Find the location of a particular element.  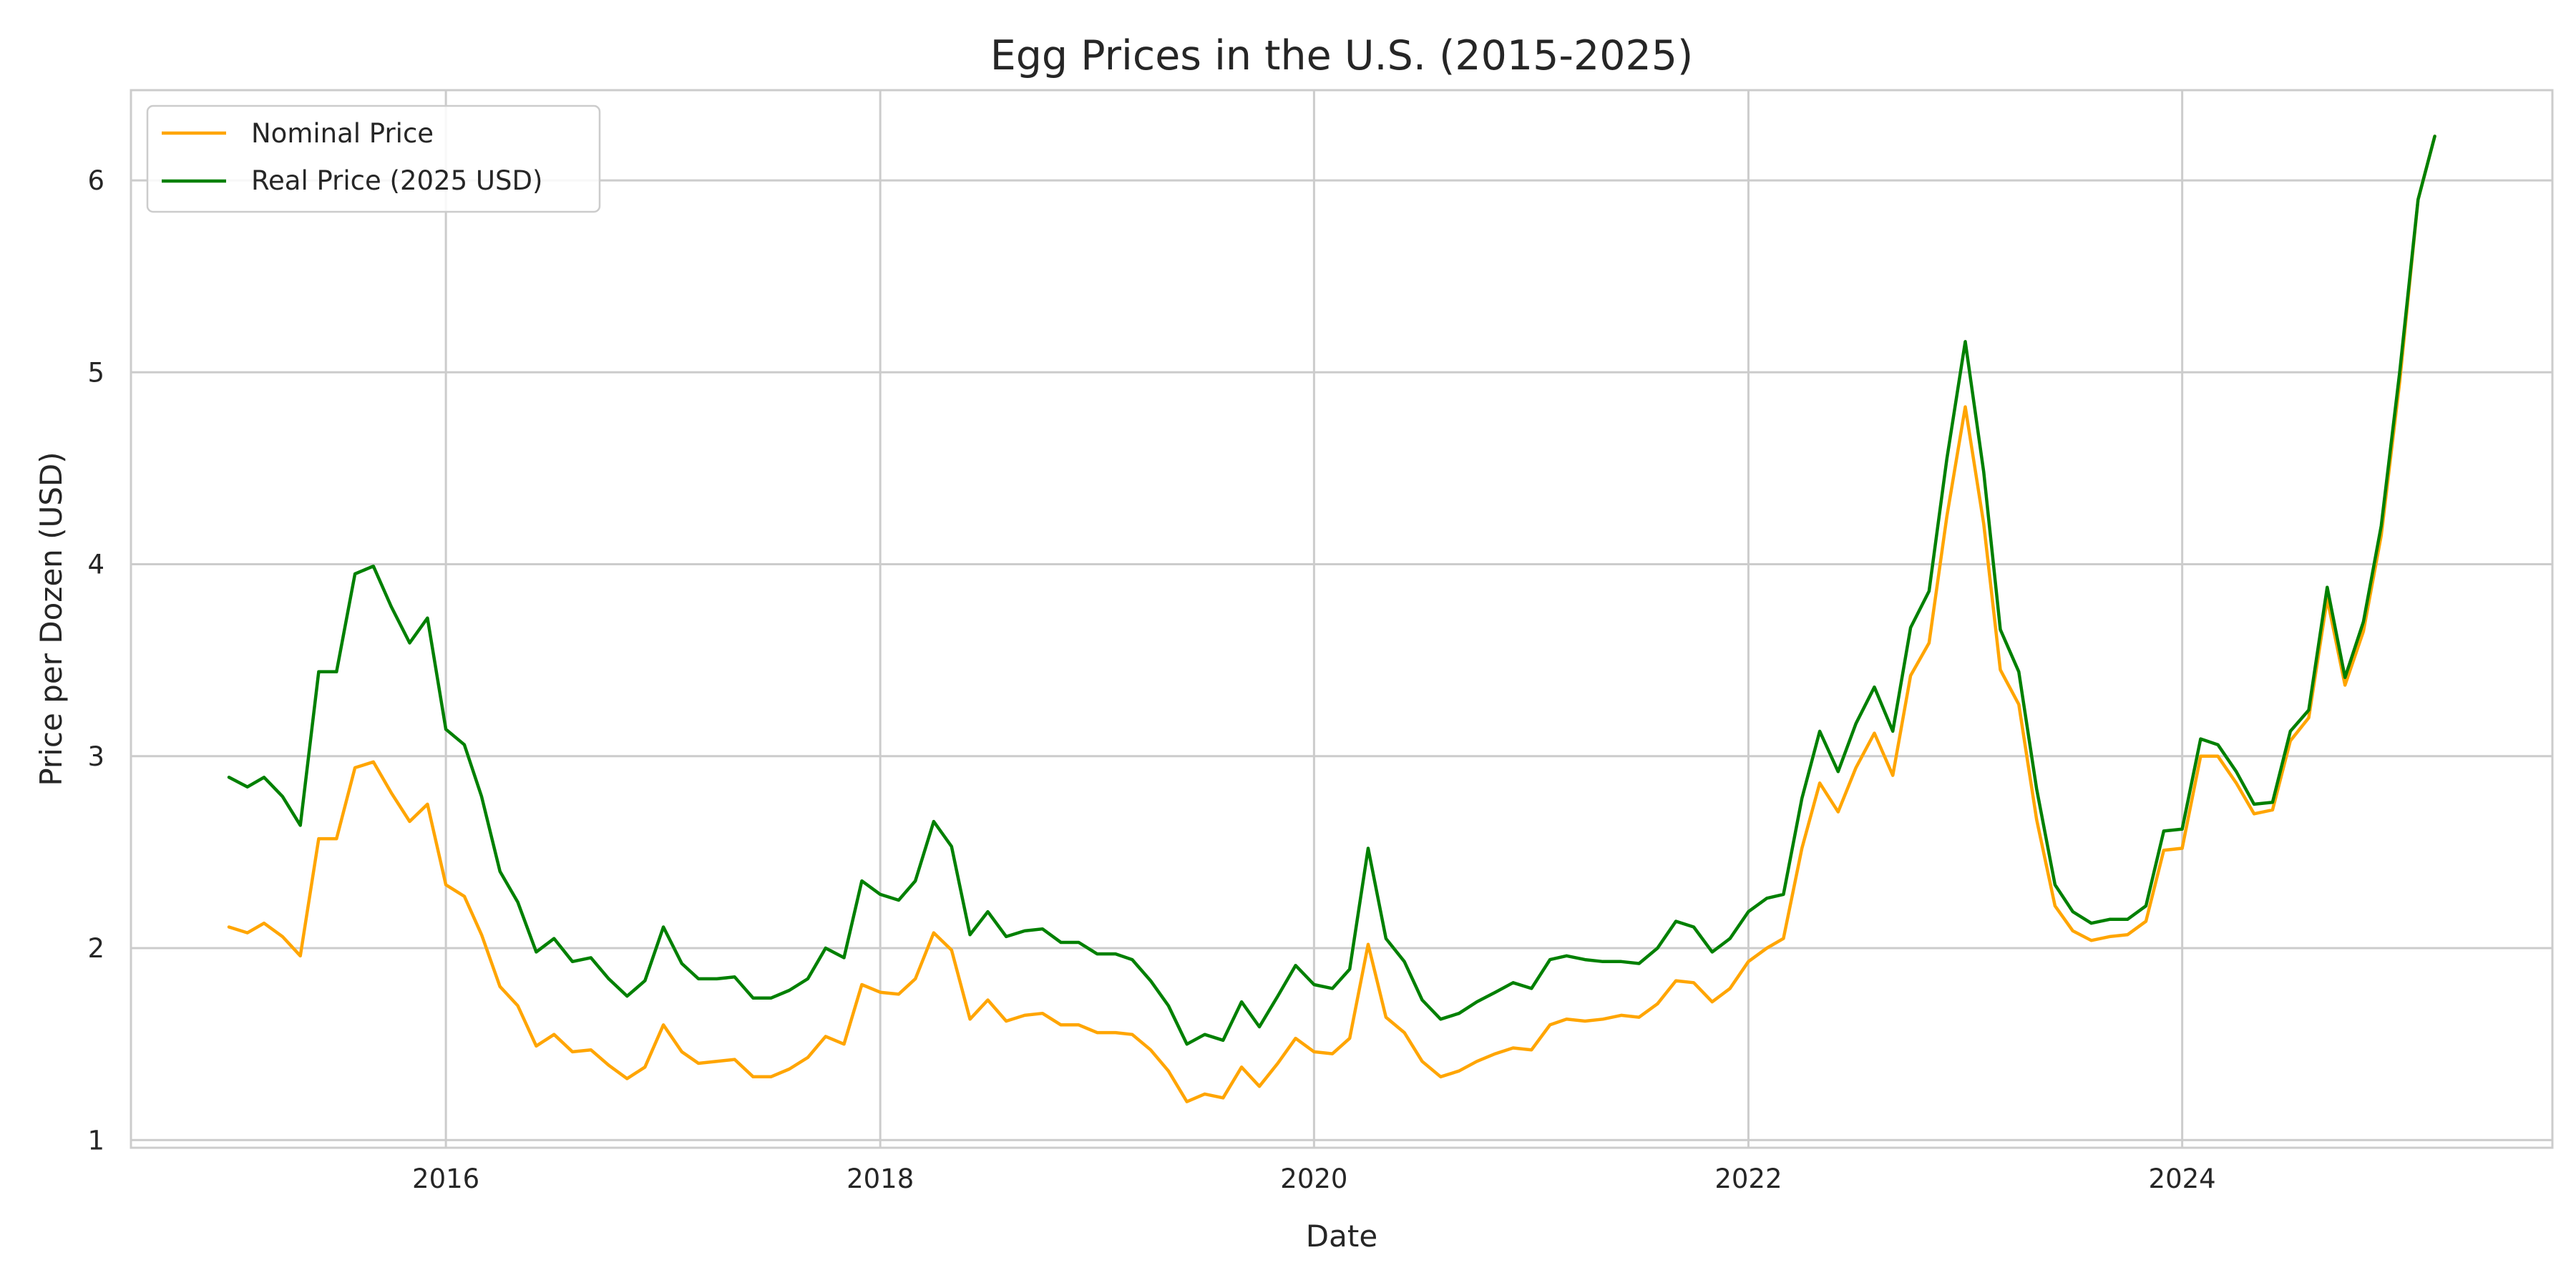

legend-box is located at coordinates (373, 158).